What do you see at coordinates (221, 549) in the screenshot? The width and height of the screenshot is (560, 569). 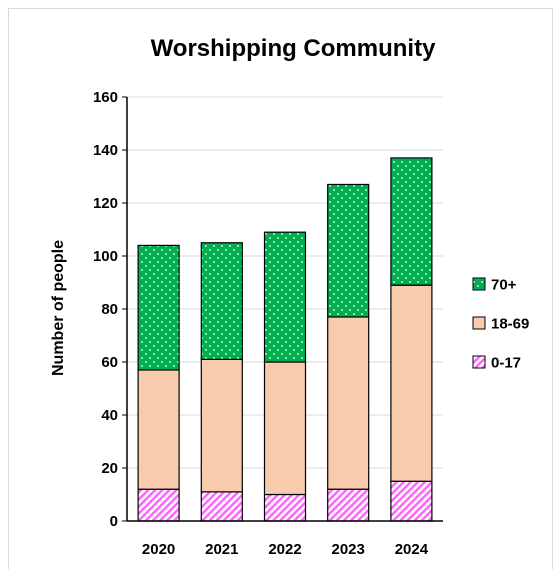 I see `x-tick-label: 2021` at bounding box center [221, 549].